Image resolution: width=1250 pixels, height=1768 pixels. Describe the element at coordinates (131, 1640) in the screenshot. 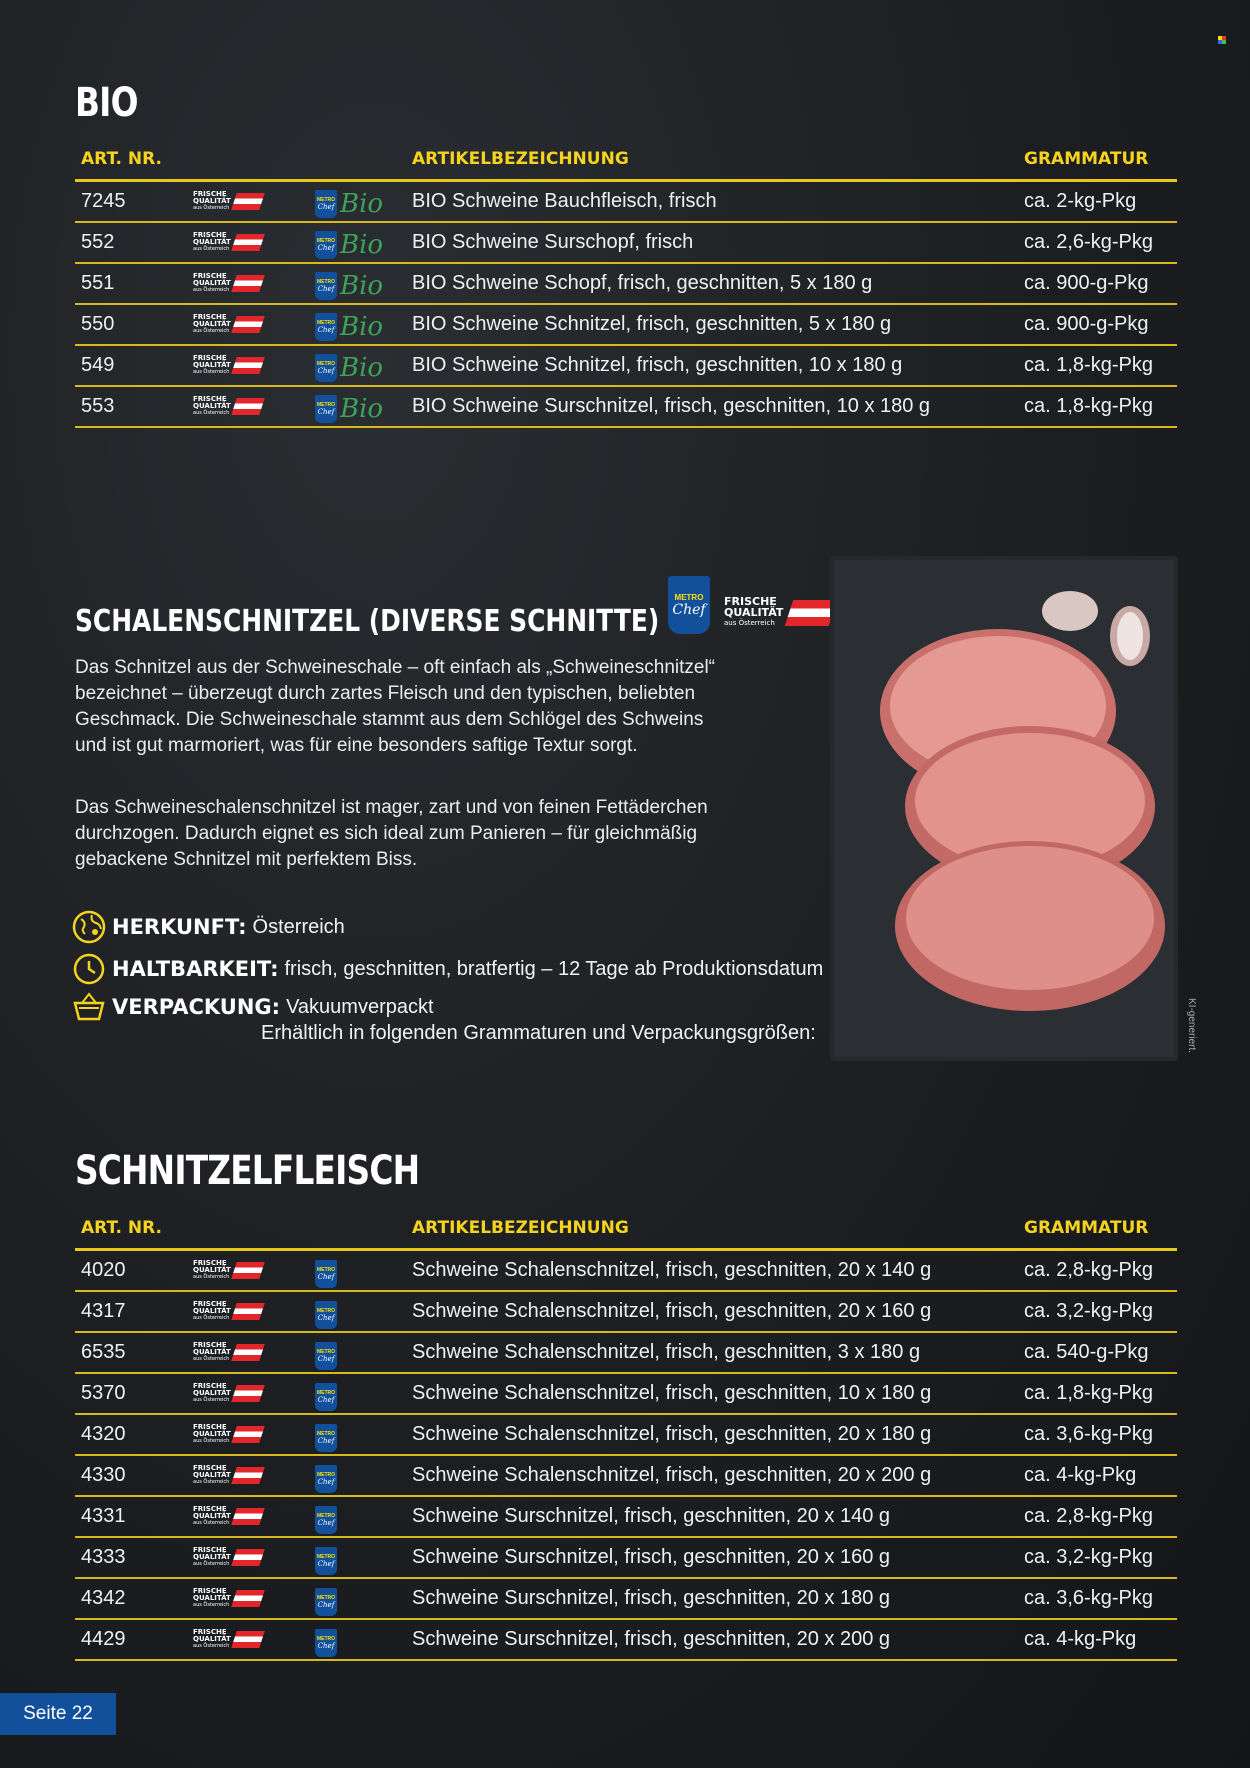

I see `art-nr: 4429` at that location.